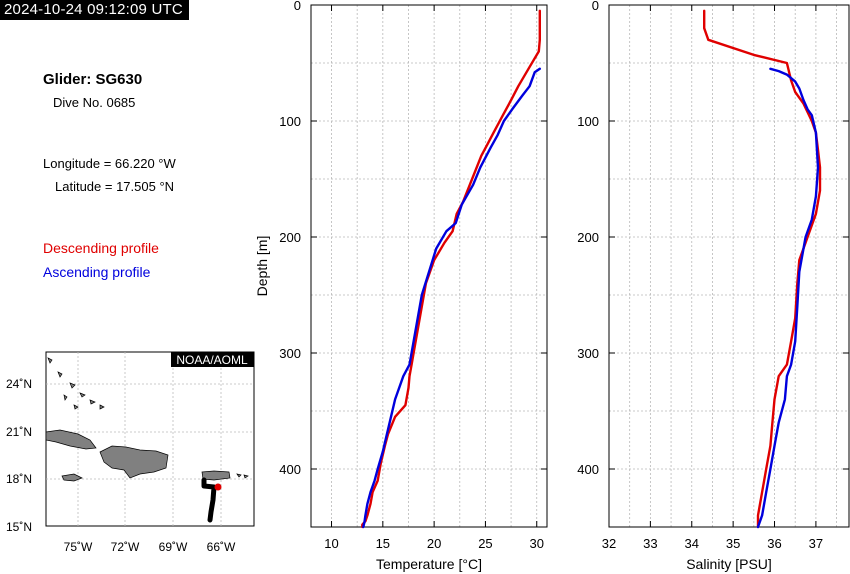  Describe the element at coordinates (537, 543) in the screenshot. I see `x-tick-label: 30` at that location.